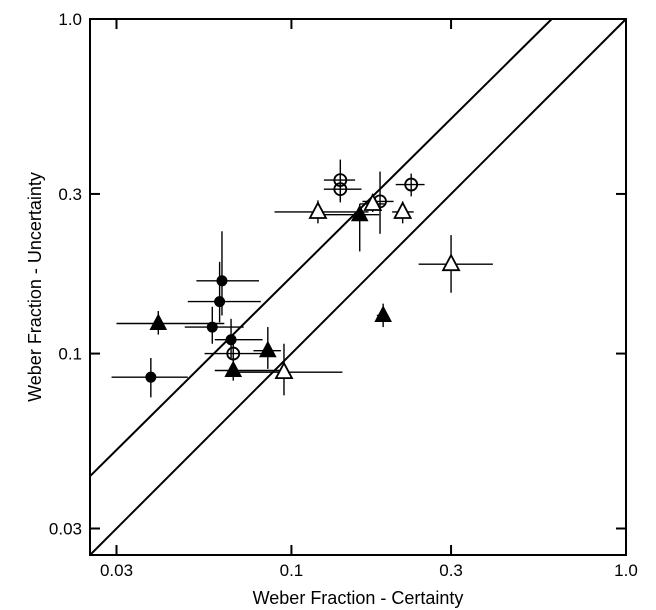  What do you see at coordinates (70, 194) in the screenshot?
I see `y-tick-label: 0.3` at bounding box center [70, 194].